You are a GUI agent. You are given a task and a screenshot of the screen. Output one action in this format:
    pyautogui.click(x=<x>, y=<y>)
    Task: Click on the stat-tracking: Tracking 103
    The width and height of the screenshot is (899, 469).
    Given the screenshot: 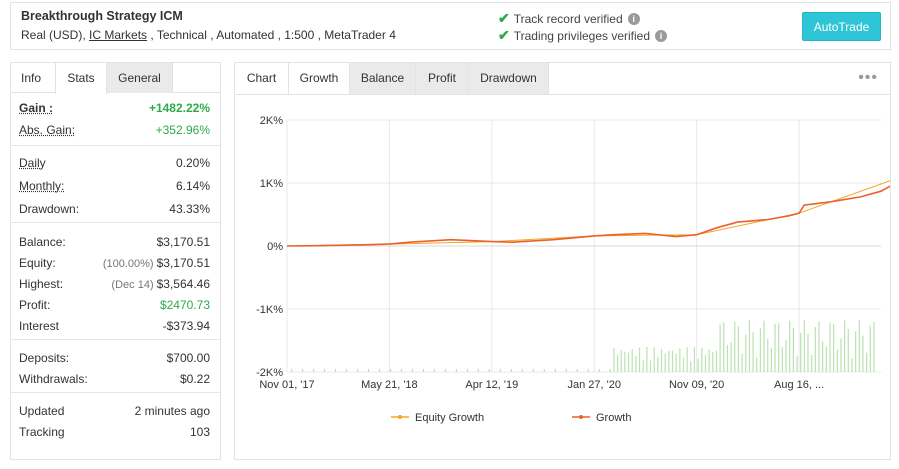 What is the action you would take?
    pyautogui.click(x=115, y=431)
    